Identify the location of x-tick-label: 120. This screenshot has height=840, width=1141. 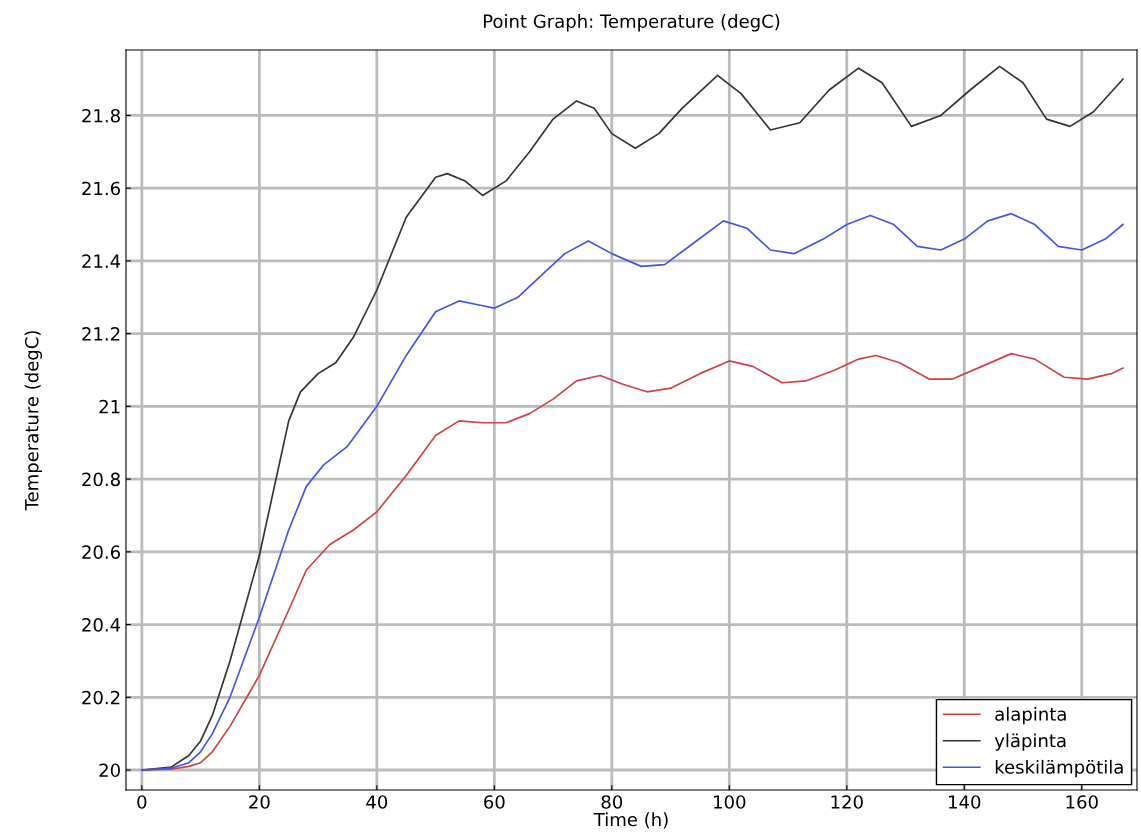
(847, 802).